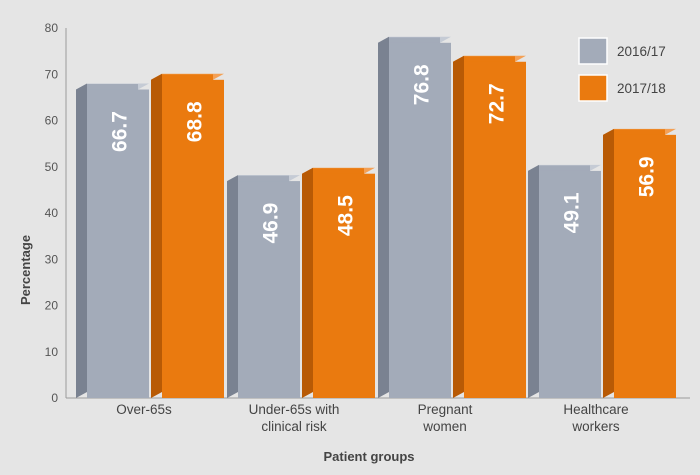 The width and height of the screenshot is (700, 475). Describe the element at coordinates (647, 176) in the screenshot. I see `bar-value-label: 56.9` at that location.